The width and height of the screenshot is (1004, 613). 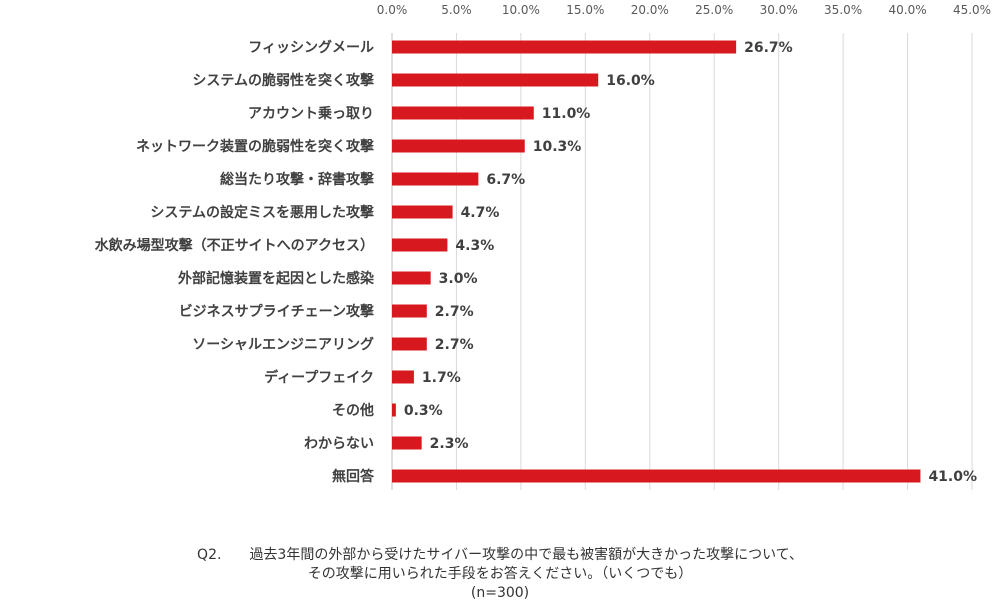 What do you see at coordinates (714, 10) in the screenshot?
I see `x-tick-label: 25.0%` at bounding box center [714, 10].